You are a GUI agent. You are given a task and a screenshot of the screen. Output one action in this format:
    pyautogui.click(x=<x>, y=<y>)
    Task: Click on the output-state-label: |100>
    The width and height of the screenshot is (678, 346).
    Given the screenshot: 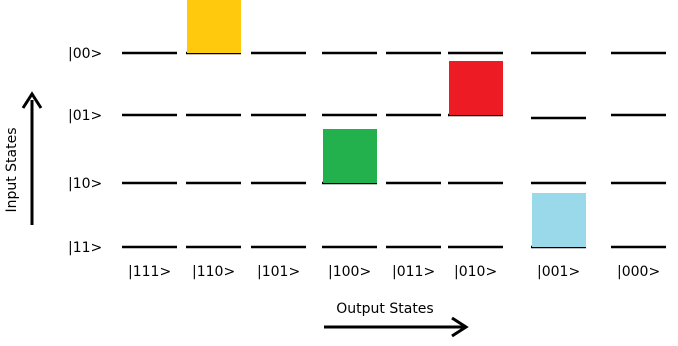 What is the action you would take?
    pyautogui.click(x=349, y=272)
    